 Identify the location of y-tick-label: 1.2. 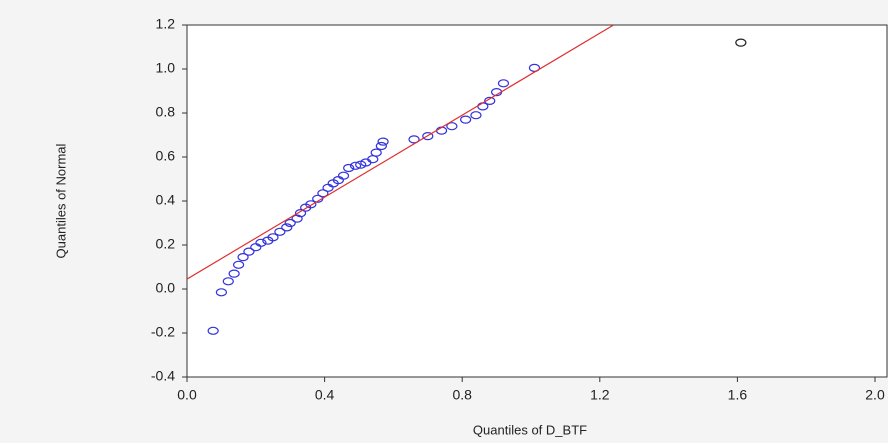
(166, 24).